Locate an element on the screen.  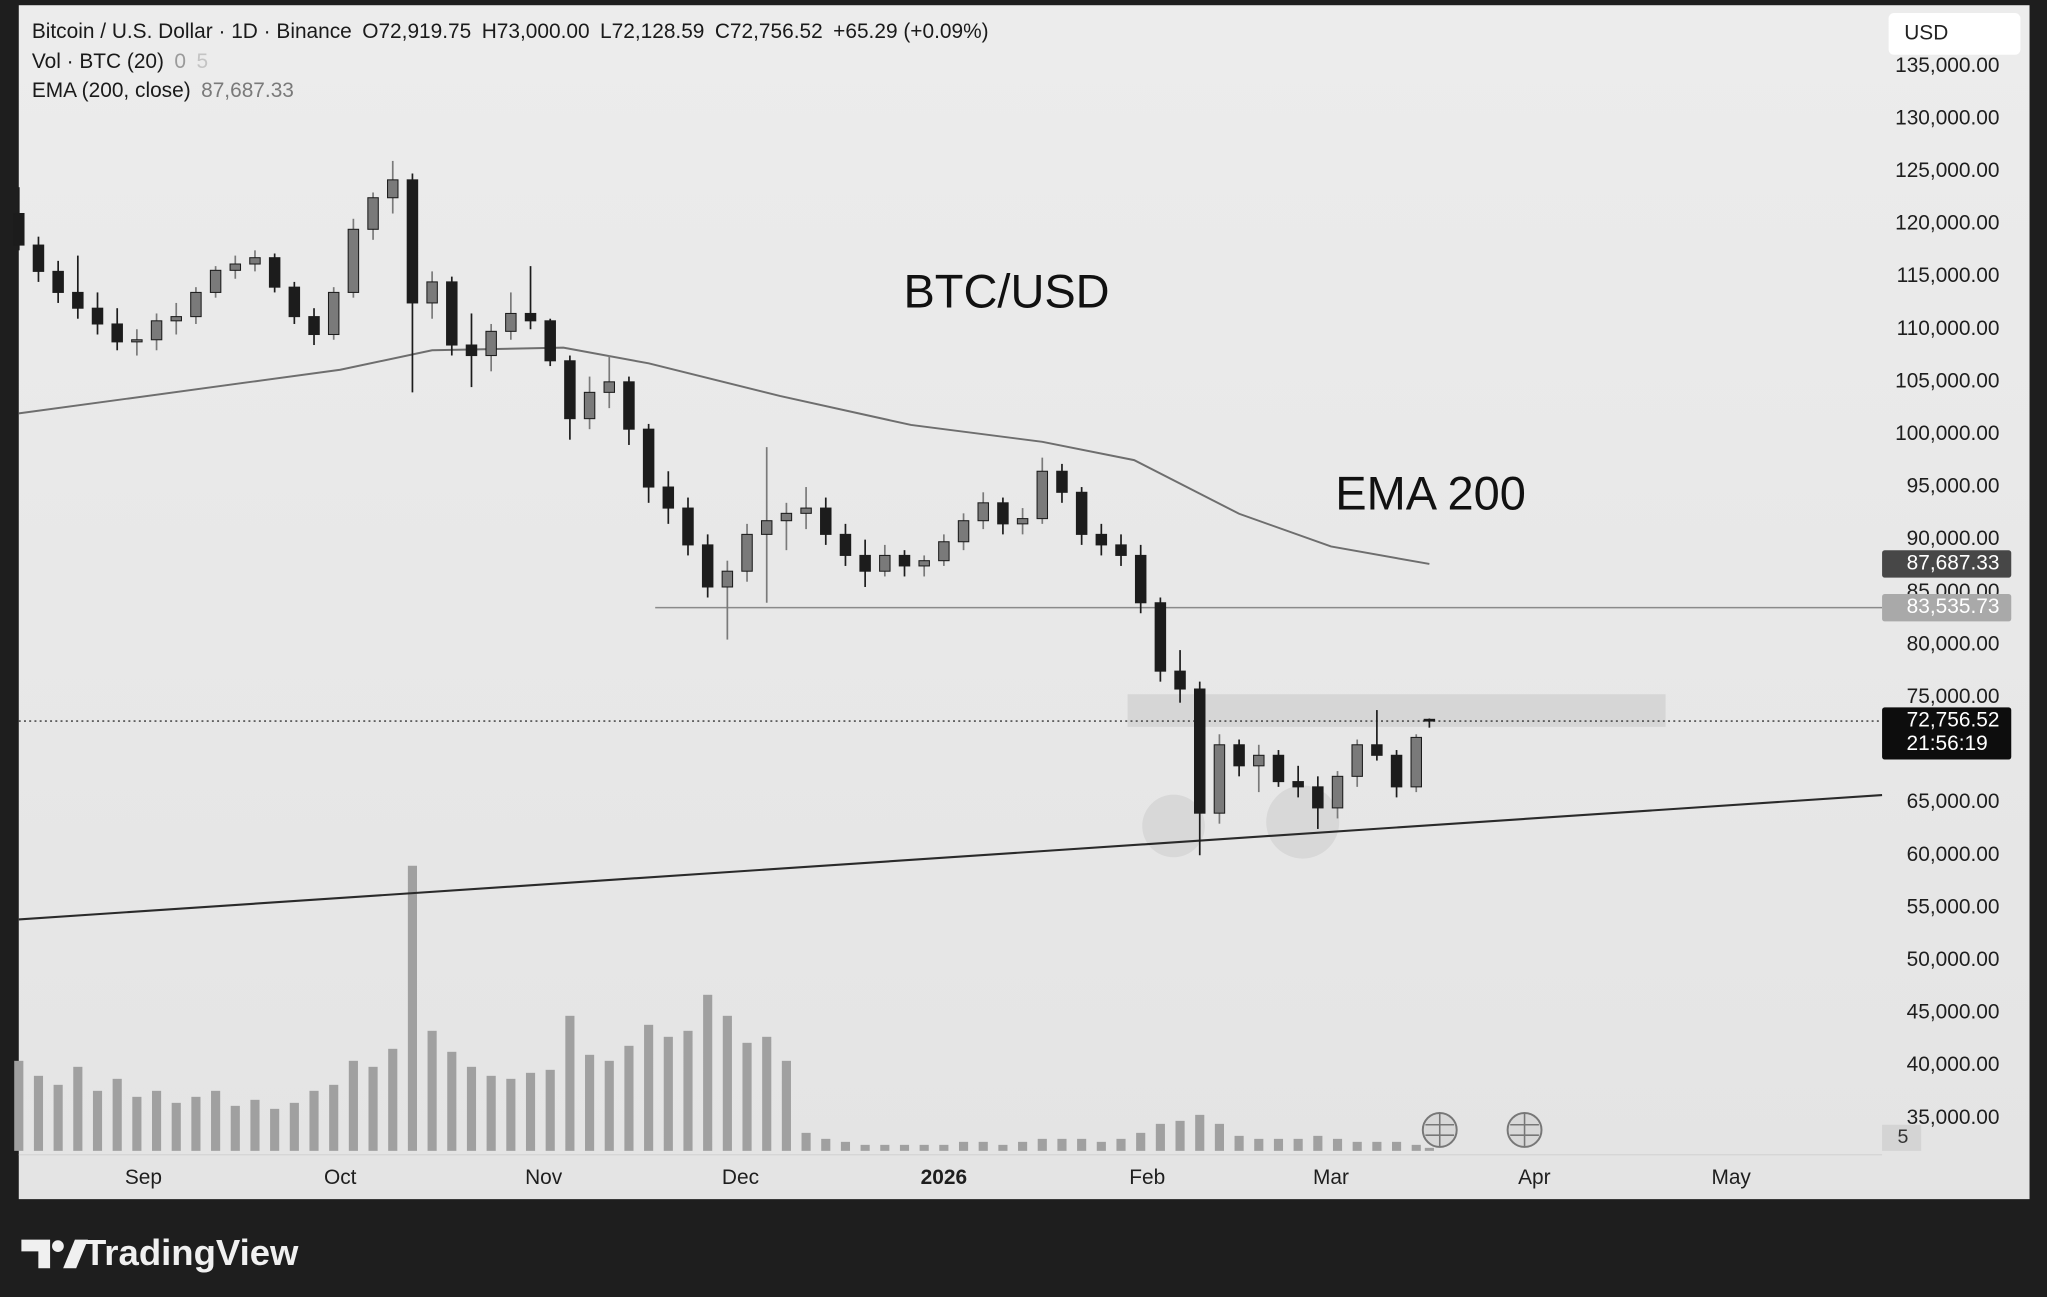
legend-text: O72,919.75 is located at coordinates (416, 31).